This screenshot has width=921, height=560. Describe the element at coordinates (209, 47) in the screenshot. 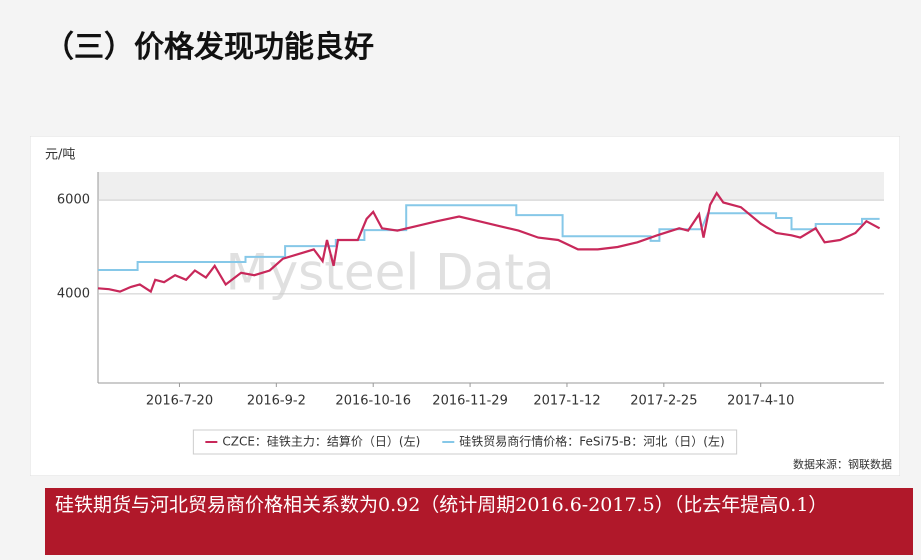

I see `slide-title: （三）价格发现功能良好` at that location.